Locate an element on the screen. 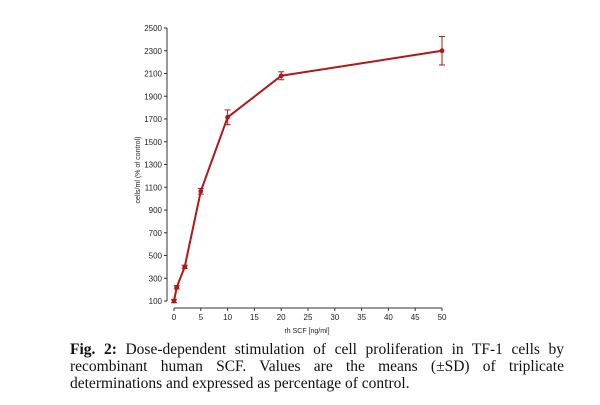  y-tick-label: 2500 is located at coordinates (153, 28).